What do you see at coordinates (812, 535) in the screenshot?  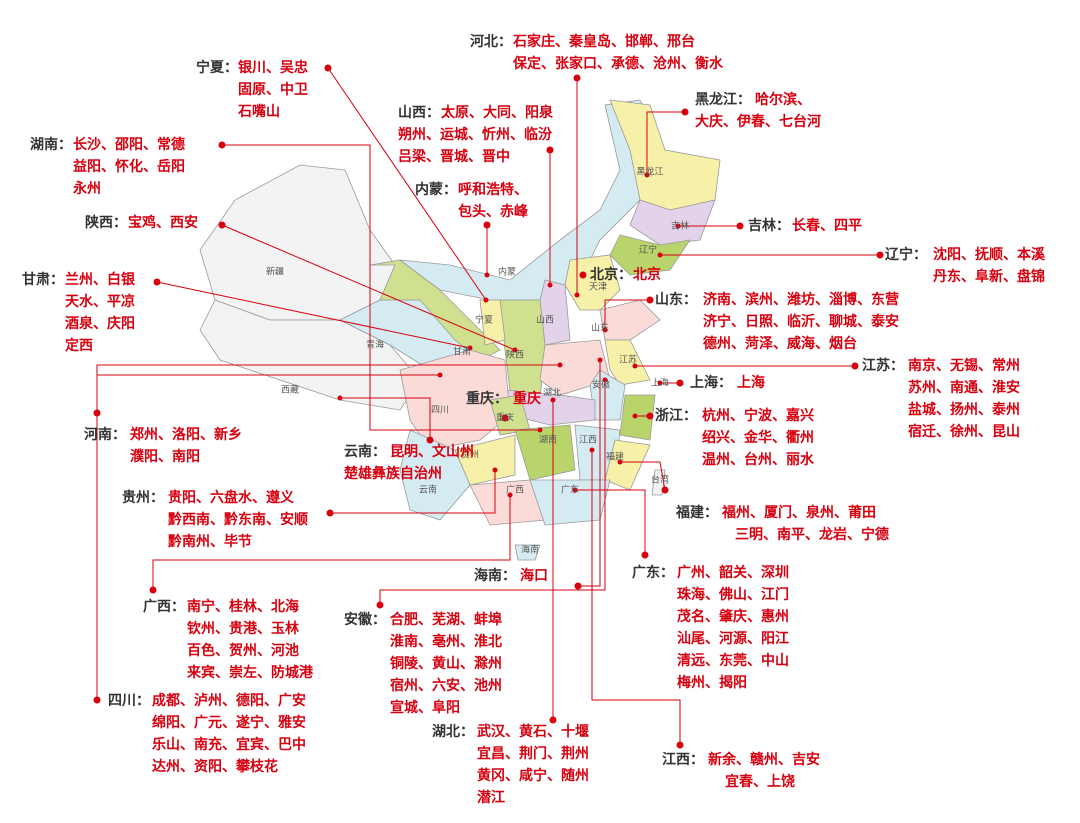 I see `city-list: 三明、南平、龙岩、宁德` at bounding box center [812, 535].